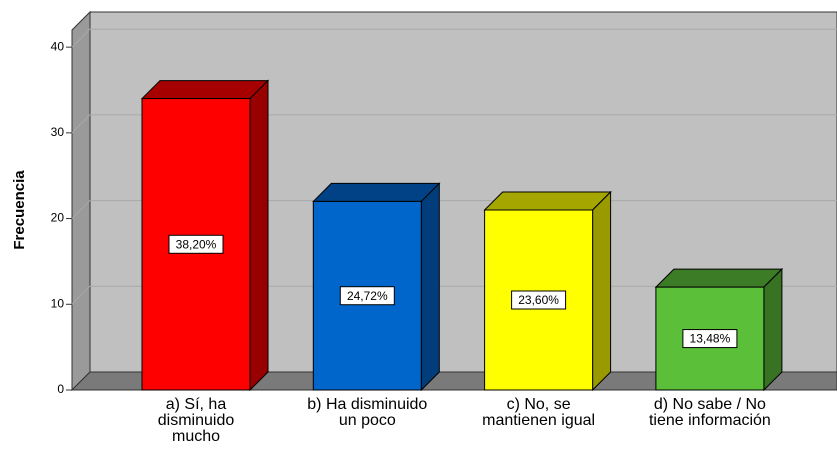 This screenshot has width=837, height=457. I want to click on y-tick-label: 20, so click(58, 218).